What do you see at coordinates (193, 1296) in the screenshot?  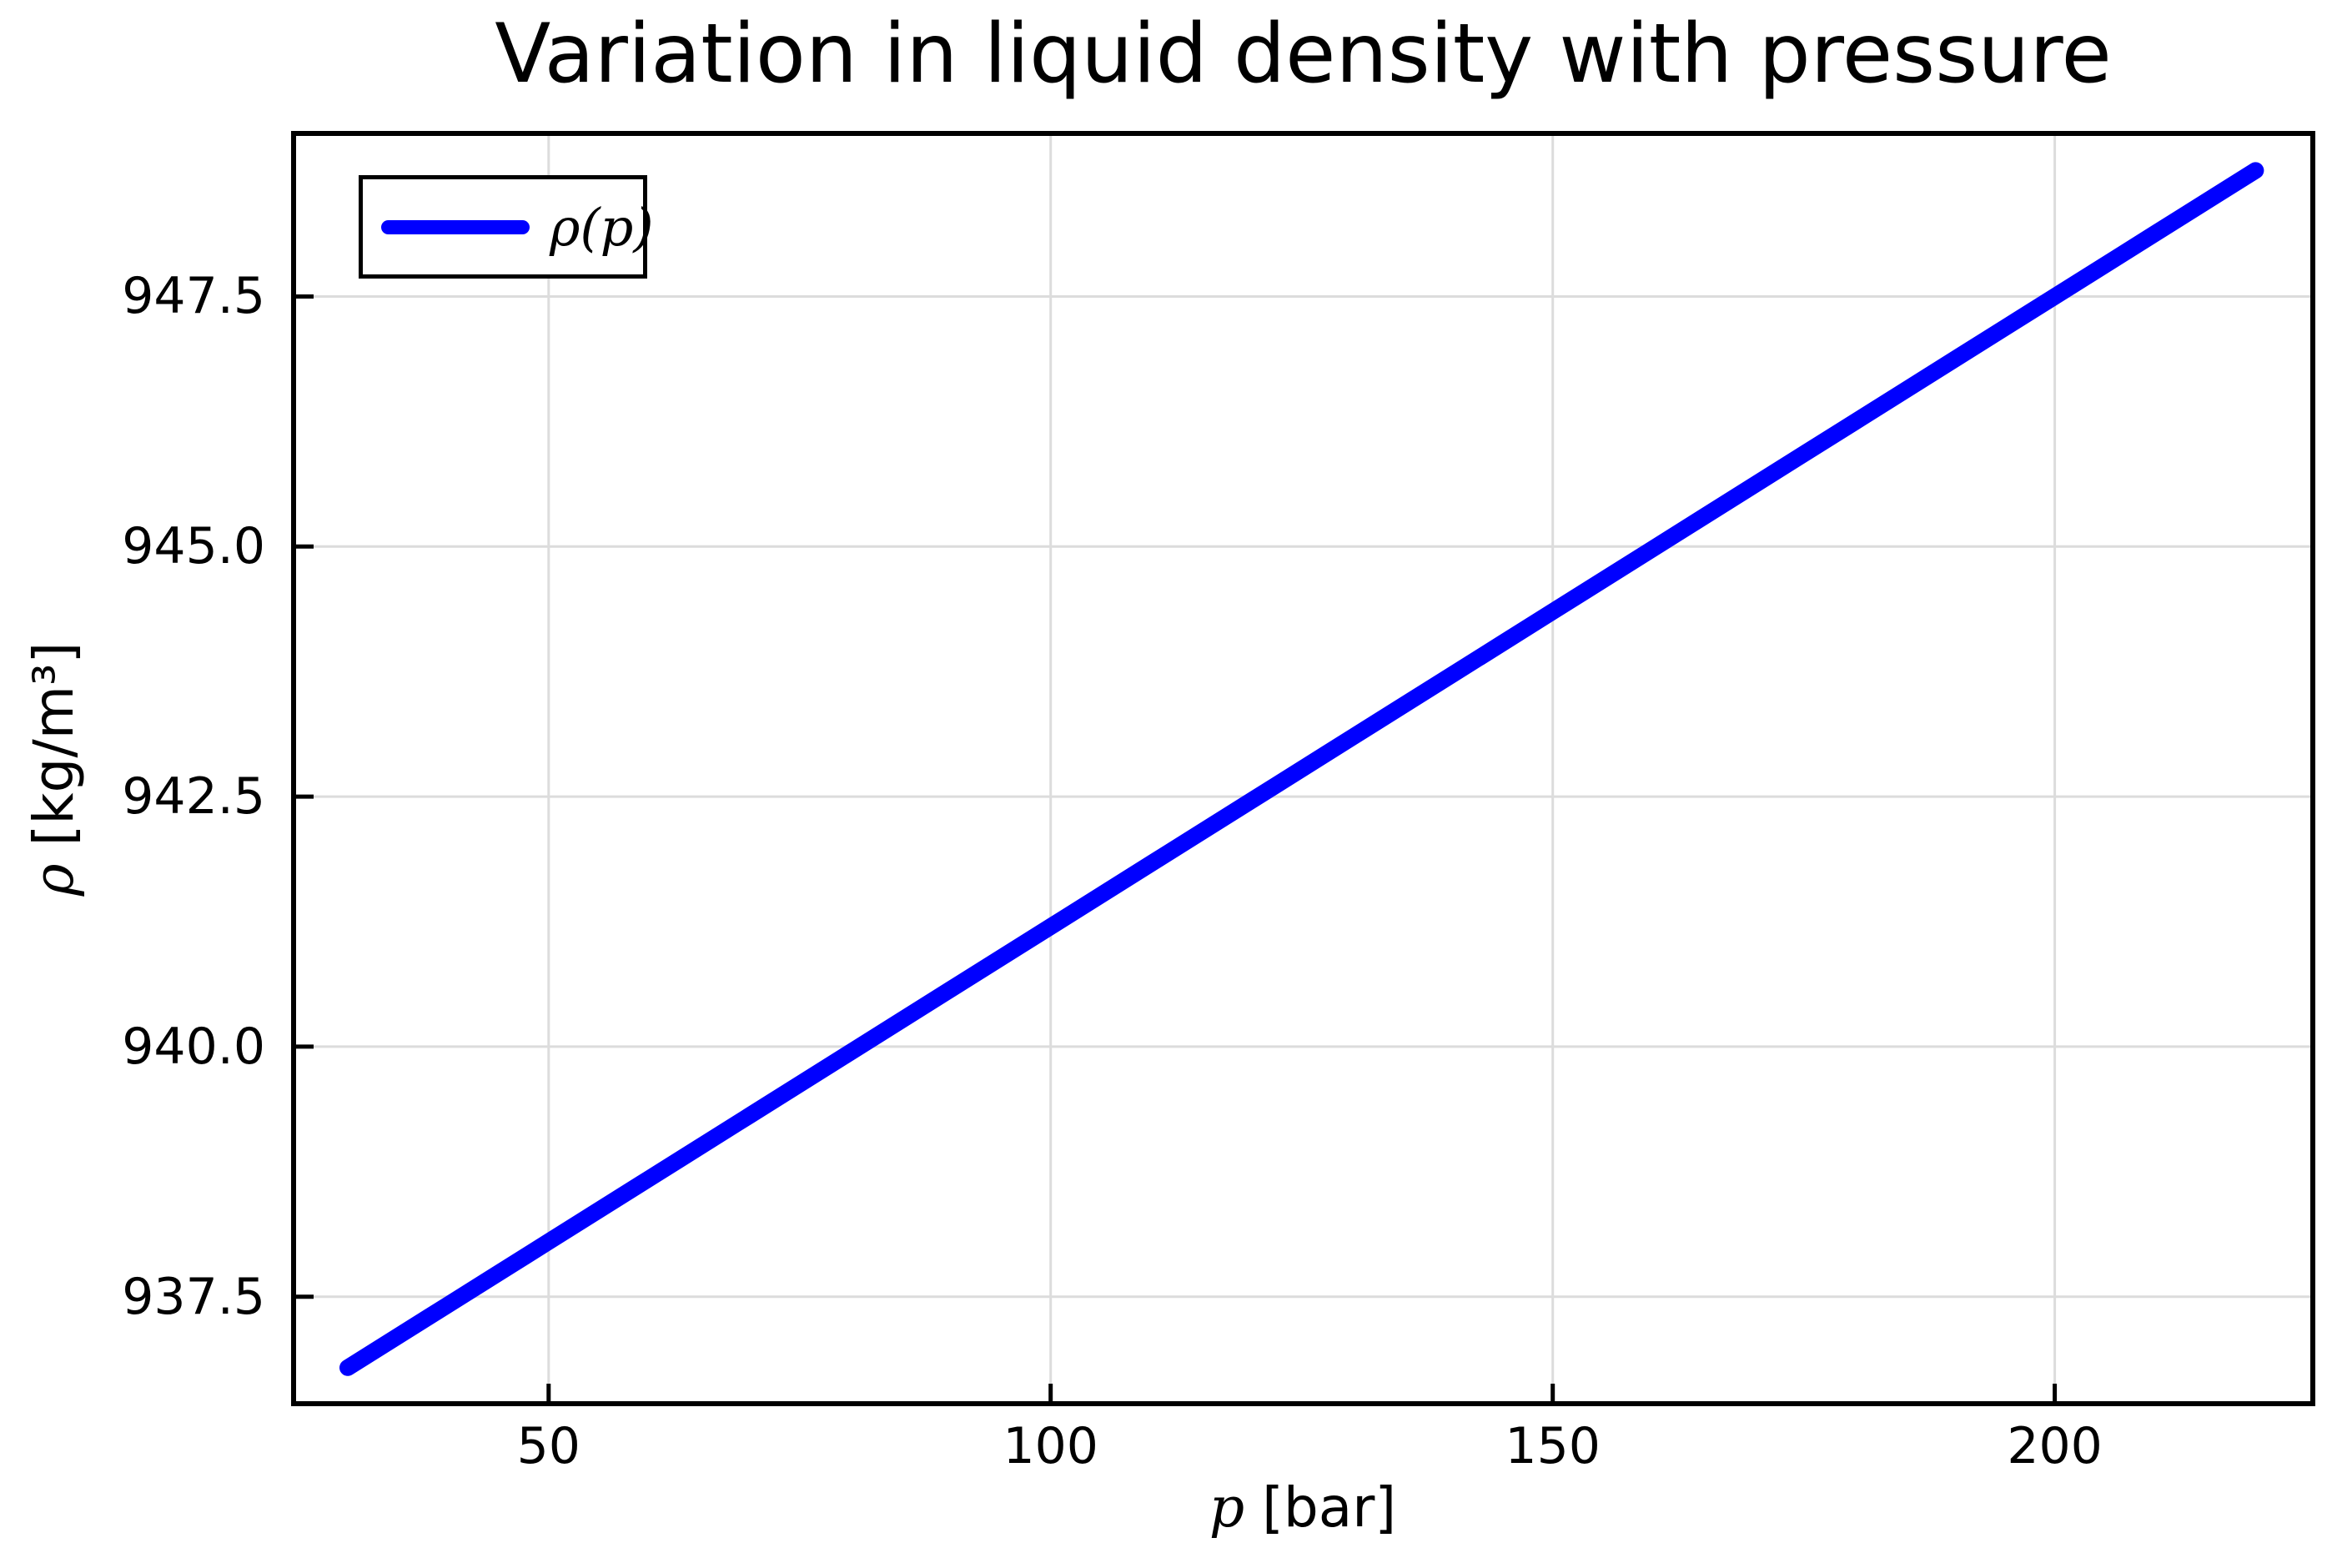 I see `y-tick-label: 937.5` at bounding box center [193, 1296].